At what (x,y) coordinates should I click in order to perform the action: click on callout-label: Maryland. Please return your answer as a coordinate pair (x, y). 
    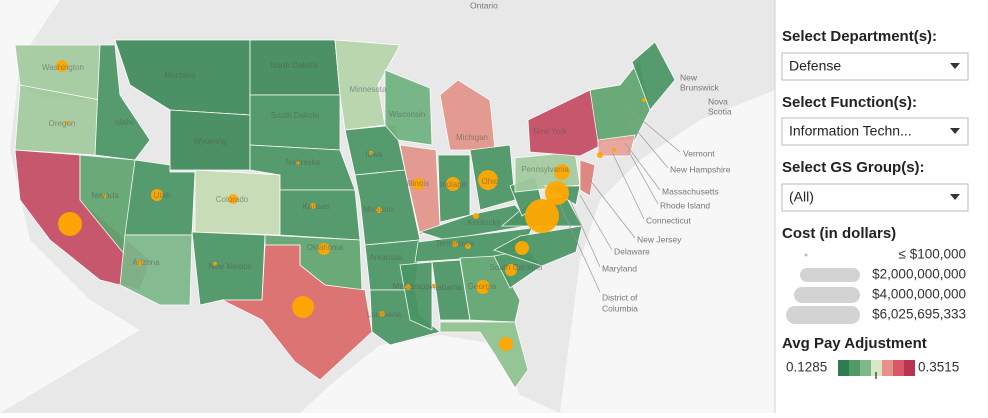
    Looking at the image, I should click on (619, 268).